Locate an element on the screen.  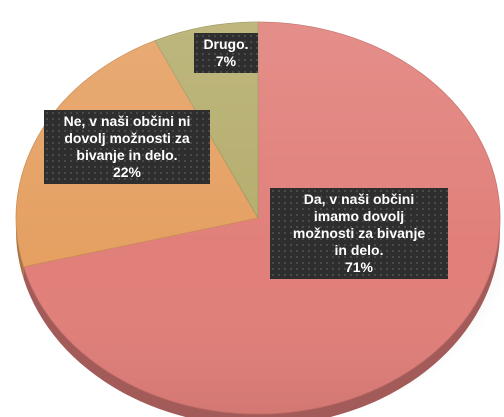
data-label-da-line-1: Da, v naši občini is located at coordinates (359, 199).